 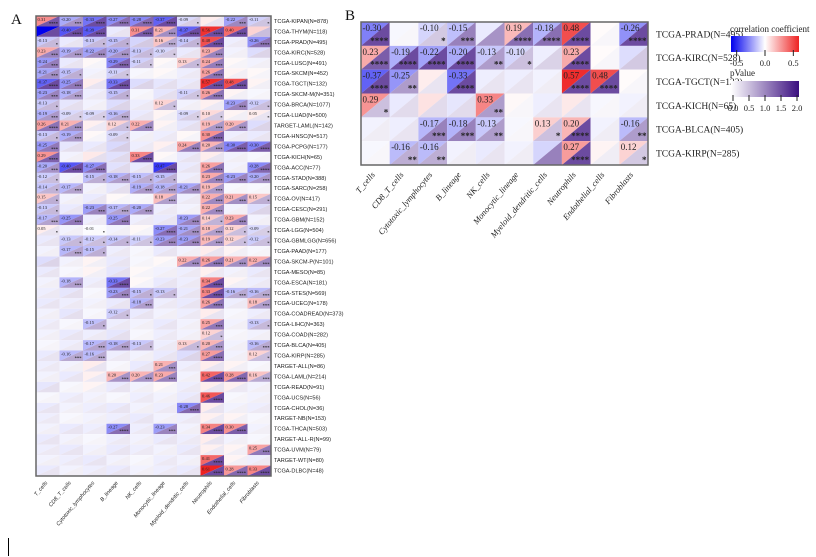 What do you see at coordinates (137, 19) in the screenshot?
I see `cell-value-label: -0.28` at bounding box center [137, 19].